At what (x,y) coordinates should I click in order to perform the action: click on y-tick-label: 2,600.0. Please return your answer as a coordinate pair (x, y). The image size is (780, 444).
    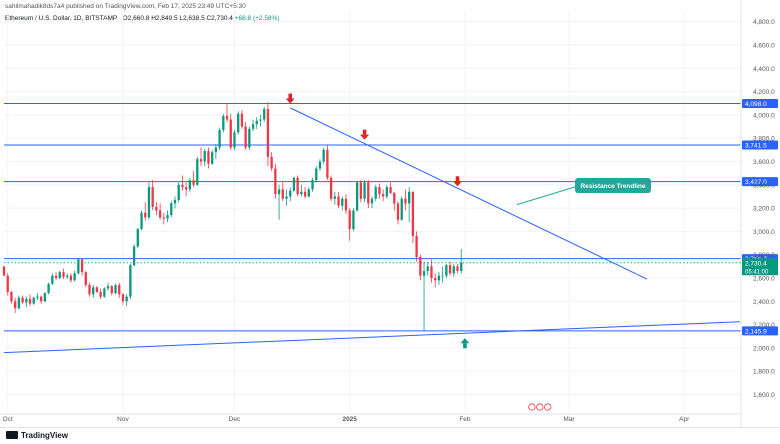
    Looking at the image, I should click on (764, 279).